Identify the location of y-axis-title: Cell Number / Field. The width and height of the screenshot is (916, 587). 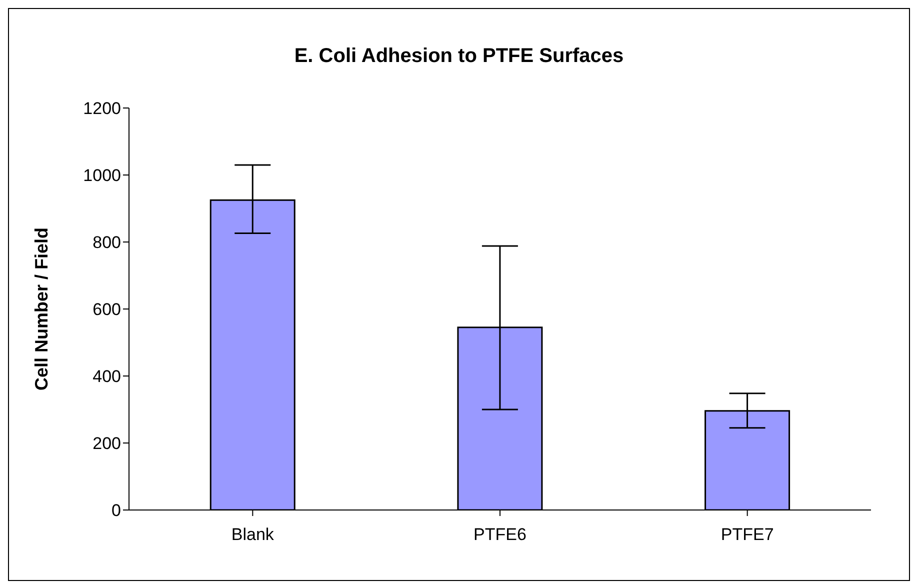
(41, 309).